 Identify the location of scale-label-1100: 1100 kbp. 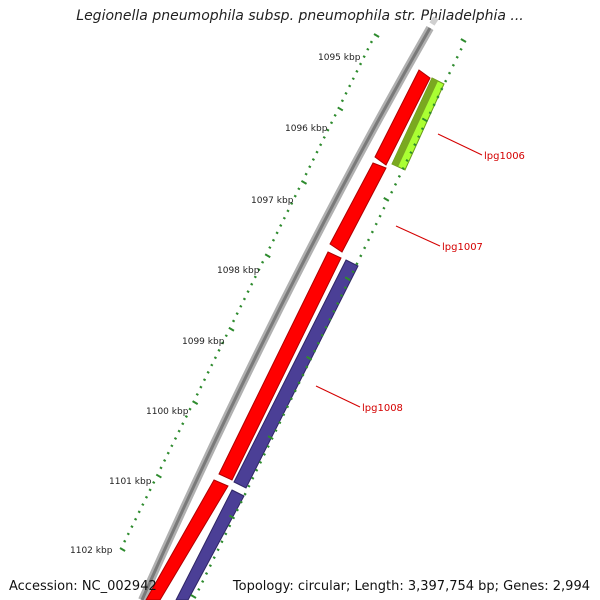
(167, 412).